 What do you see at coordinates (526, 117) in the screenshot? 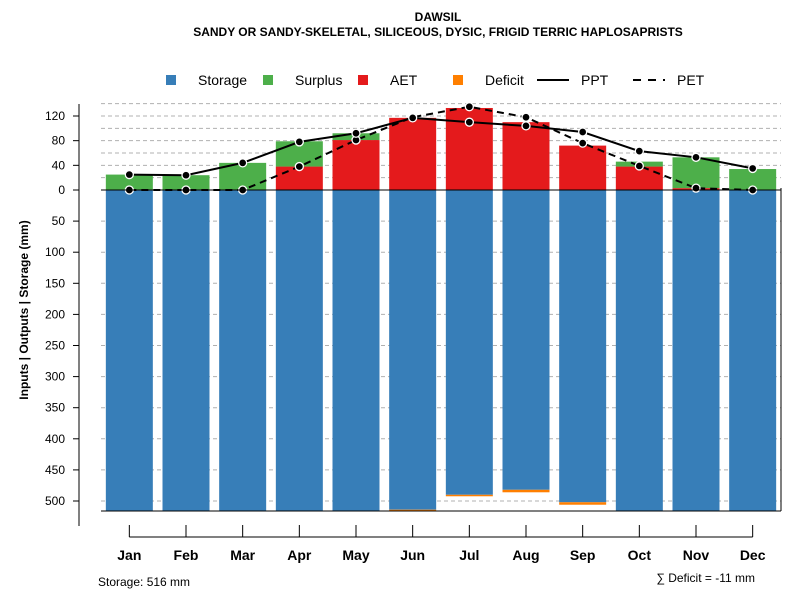
I see `pet-point-aug` at bounding box center [526, 117].